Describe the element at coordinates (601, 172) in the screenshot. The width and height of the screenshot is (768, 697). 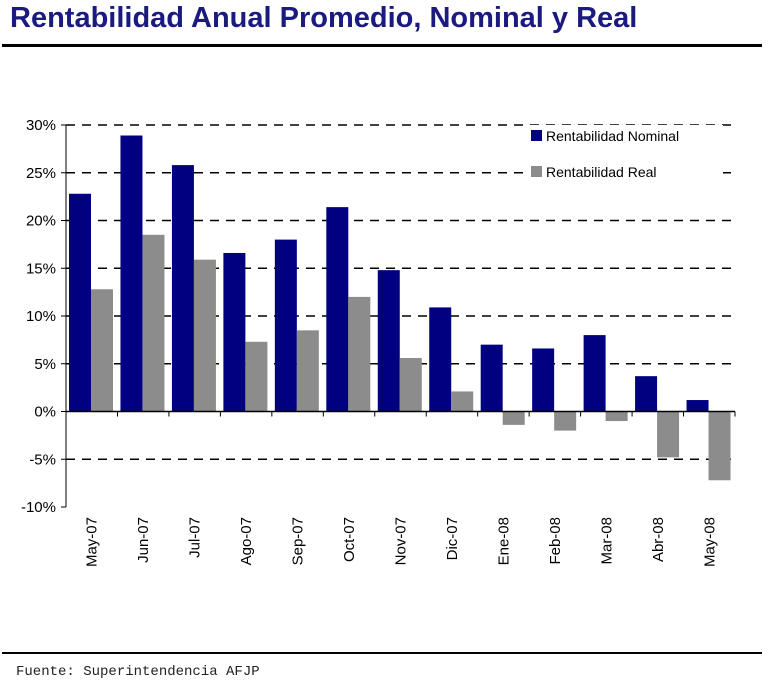
I see `legend-label: Rentabilidad Real` at that location.